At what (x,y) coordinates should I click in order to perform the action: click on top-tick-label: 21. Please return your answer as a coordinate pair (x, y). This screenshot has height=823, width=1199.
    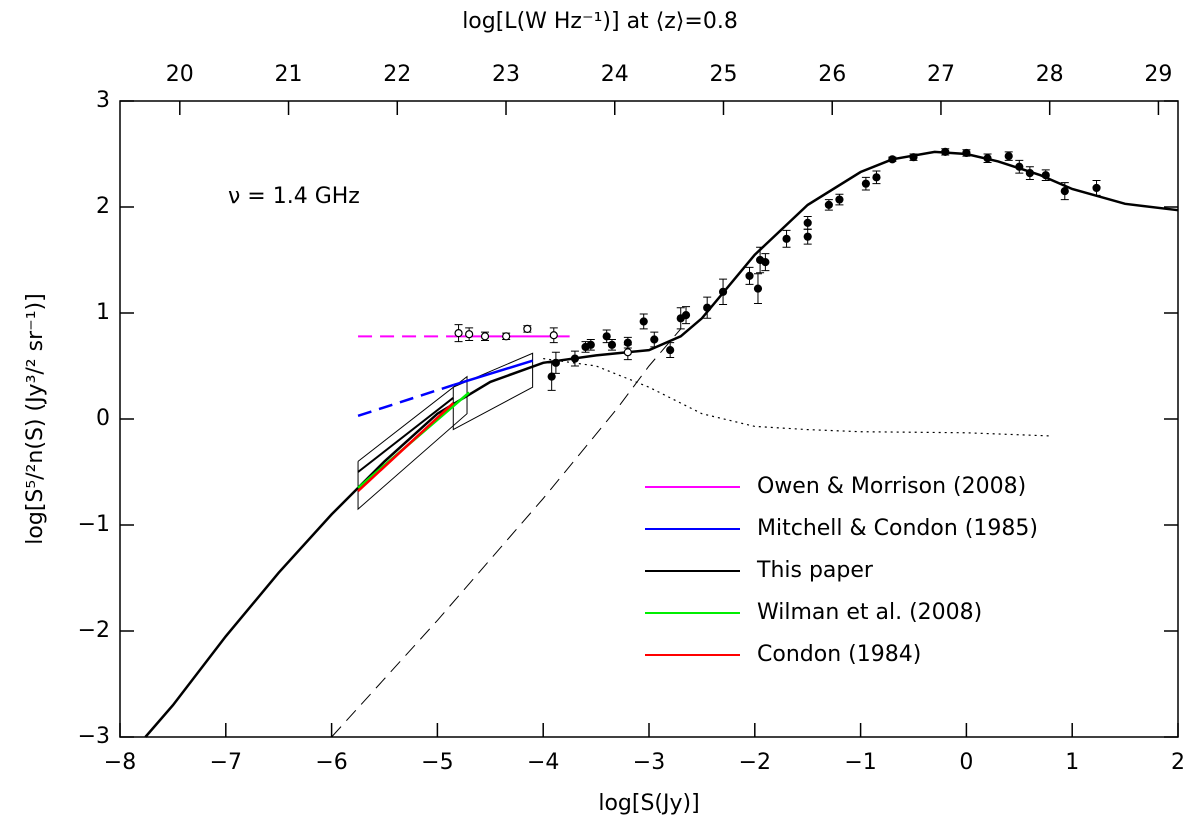
    Looking at the image, I should click on (289, 74).